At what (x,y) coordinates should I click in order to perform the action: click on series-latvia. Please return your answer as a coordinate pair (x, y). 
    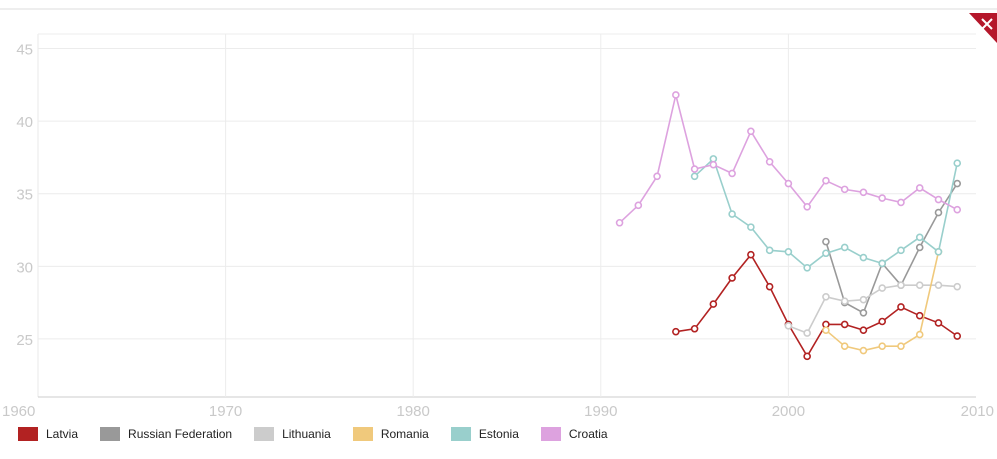
    Looking at the image, I should click on (817, 305).